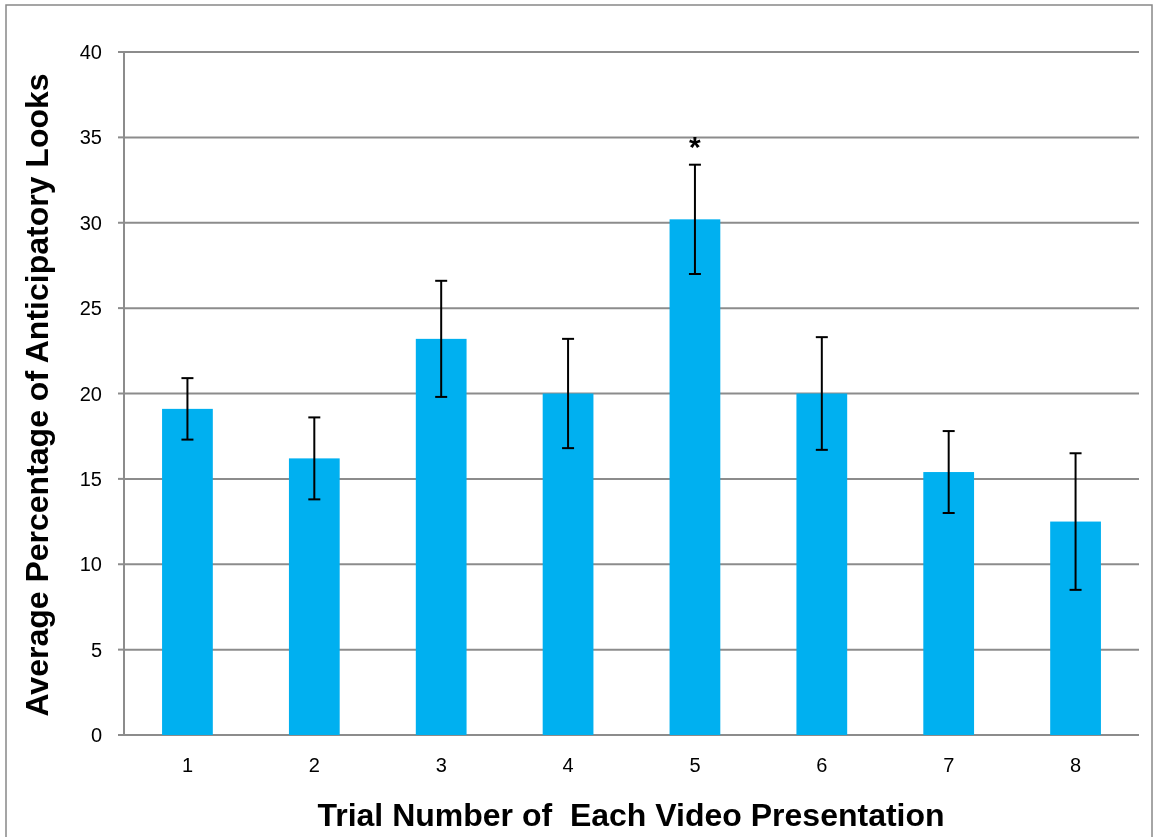  Describe the element at coordinates (90, 52) in the screenshot. I see `y-tick-label: 40` at that location.